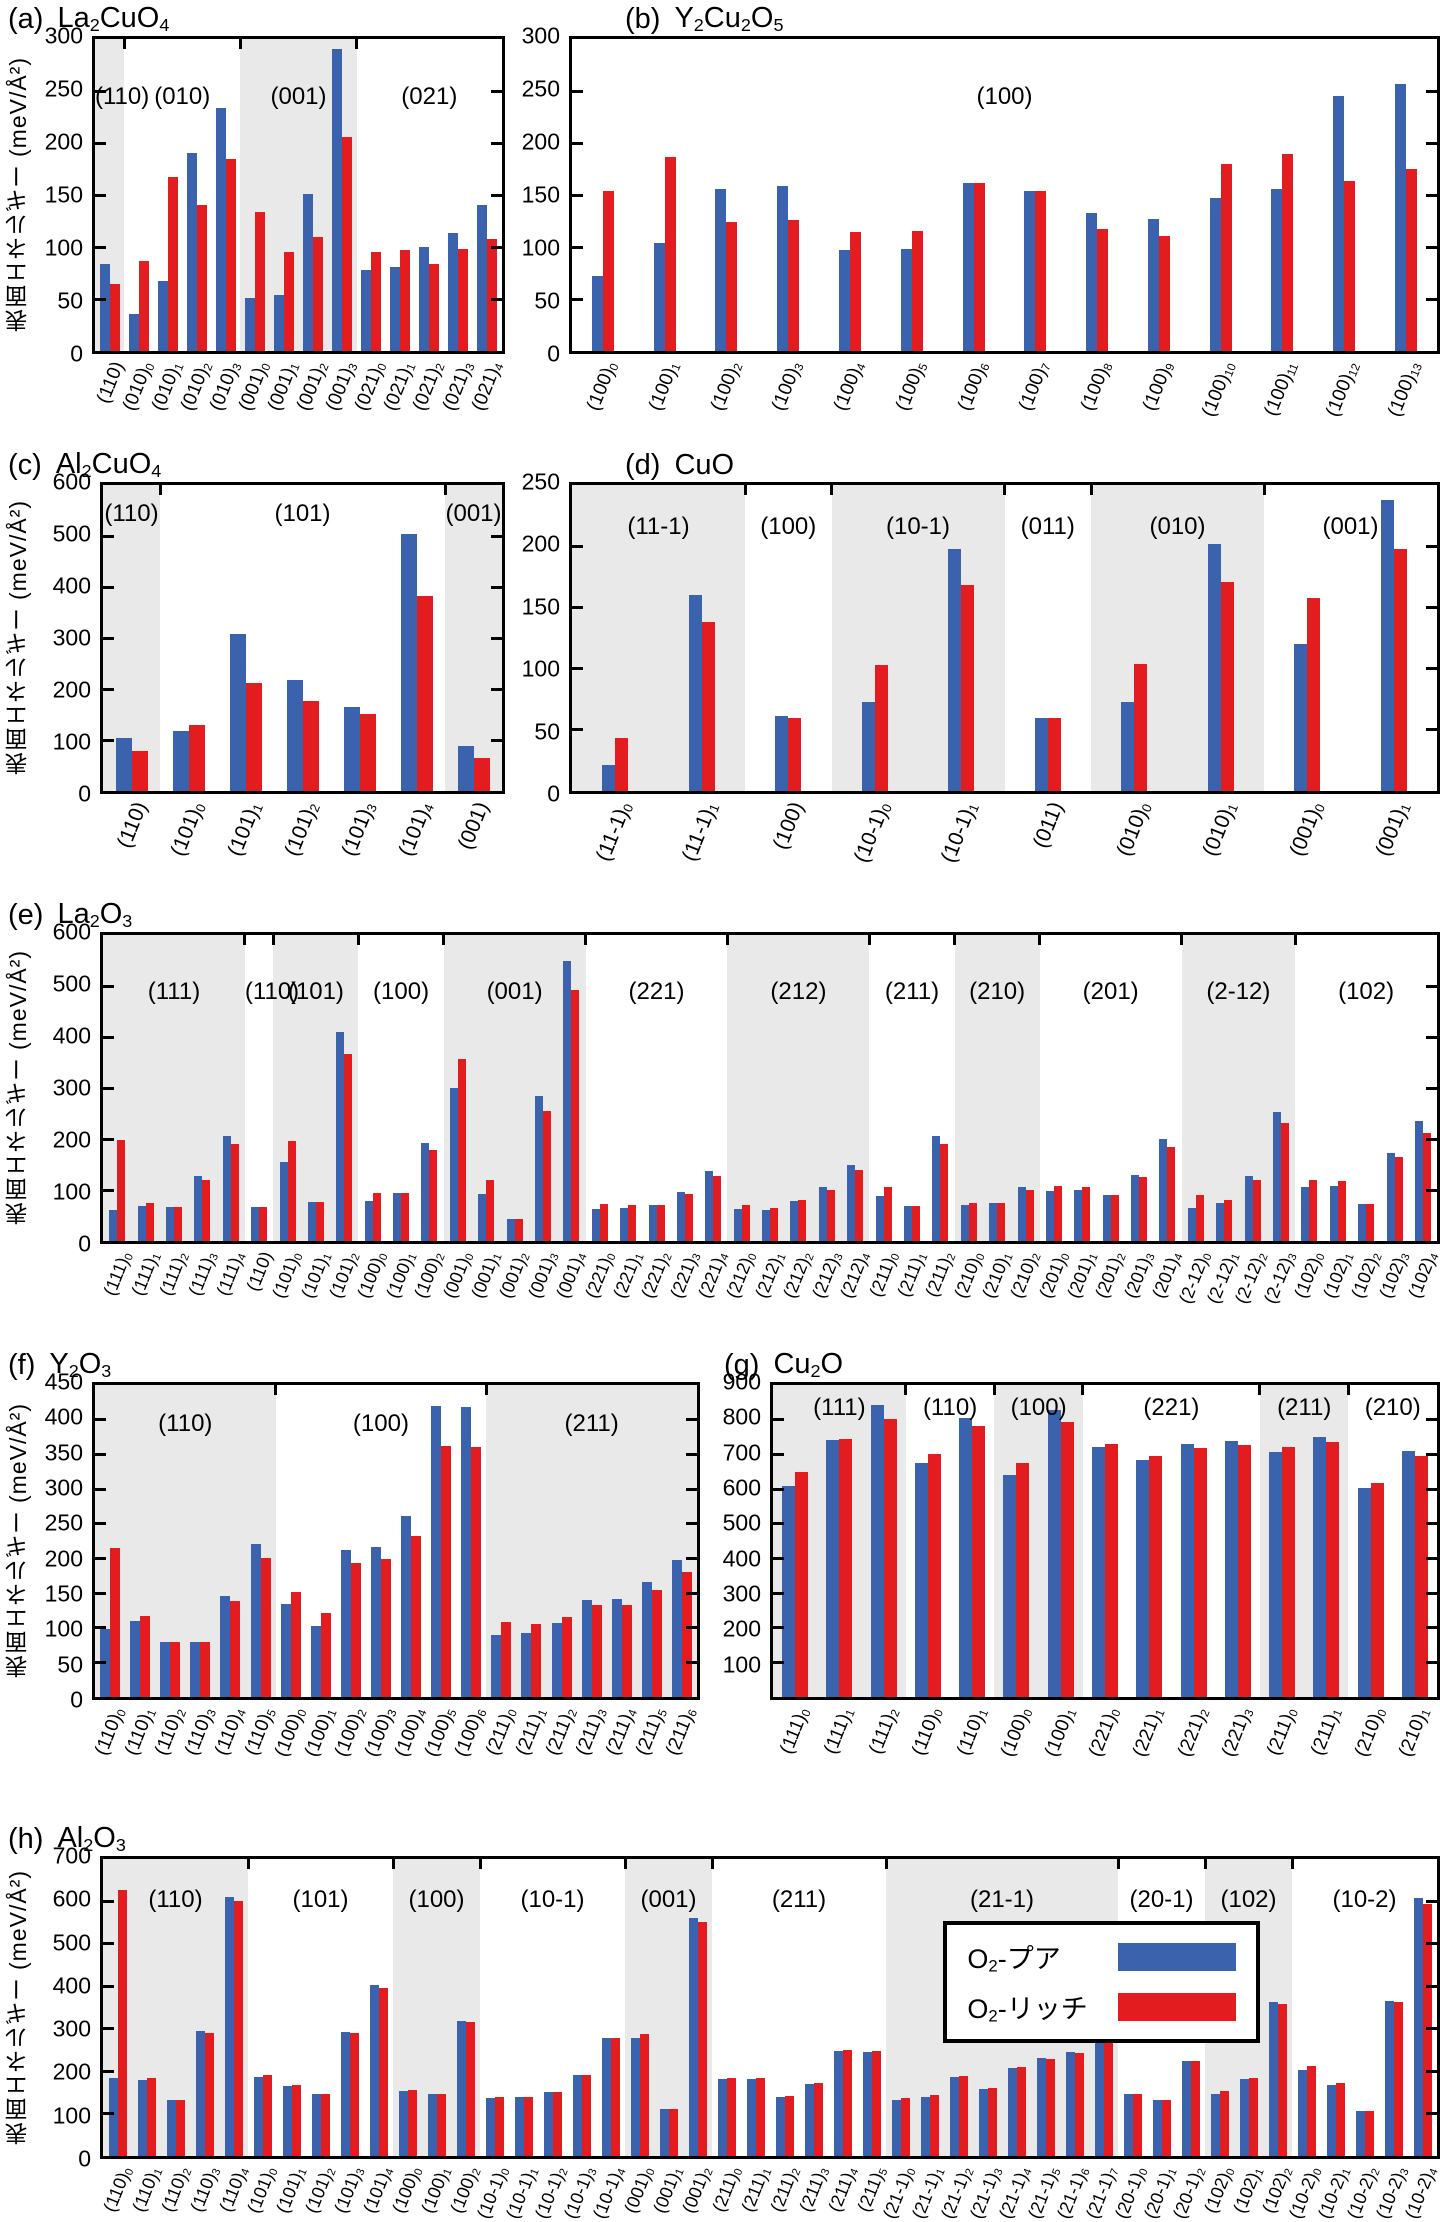  I want to click on bar-pair: (10-2)1, so click(1334, 2040).